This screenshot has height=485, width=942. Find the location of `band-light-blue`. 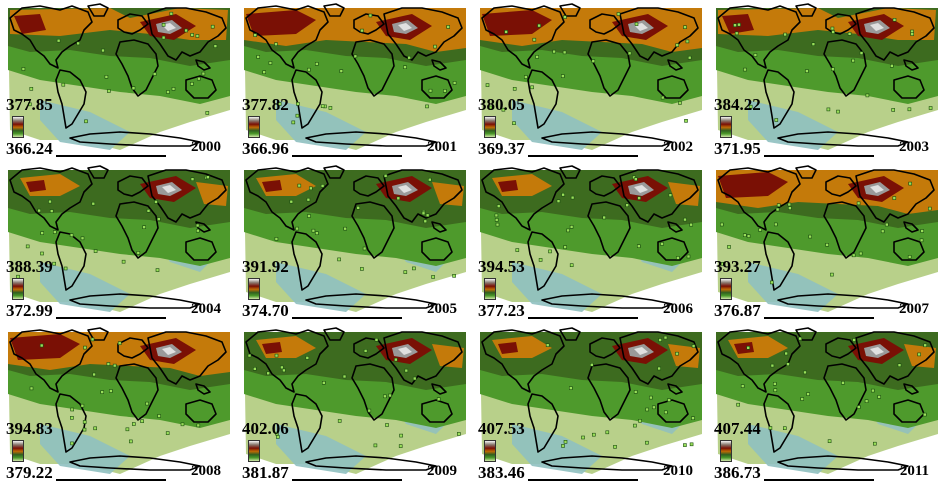

band-light-blue is located at coordinates (793, 287).